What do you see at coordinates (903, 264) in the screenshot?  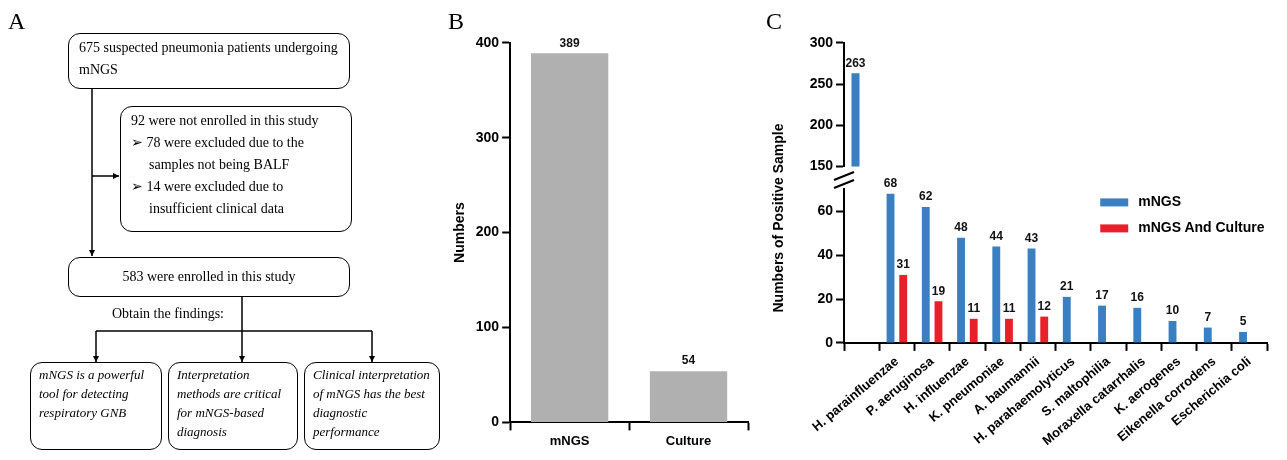 I see `data-label: 31` at bounding box center [903, 264].